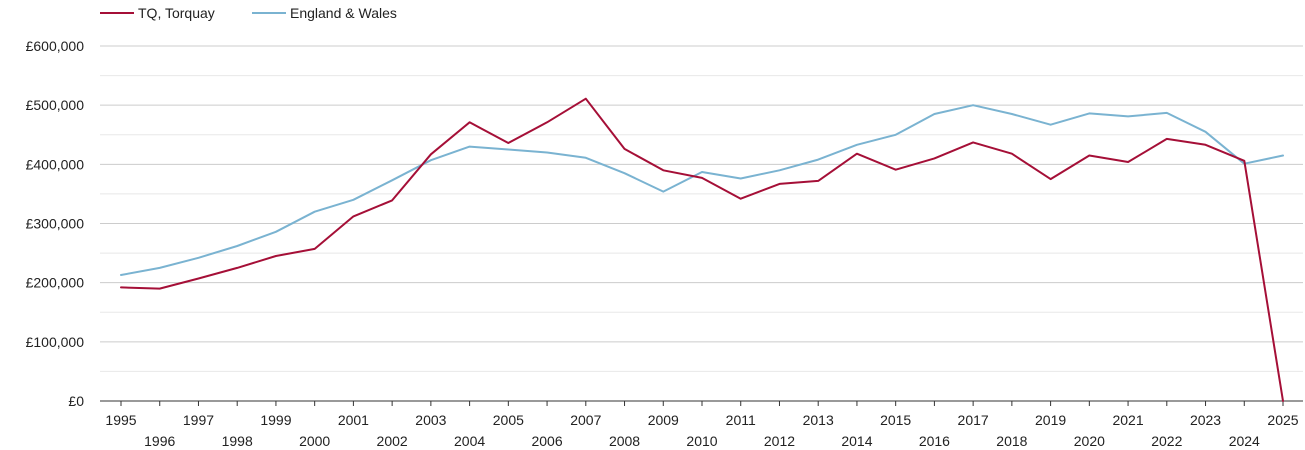  I want to click on x-tick-label: 2008, so click(624, 441).